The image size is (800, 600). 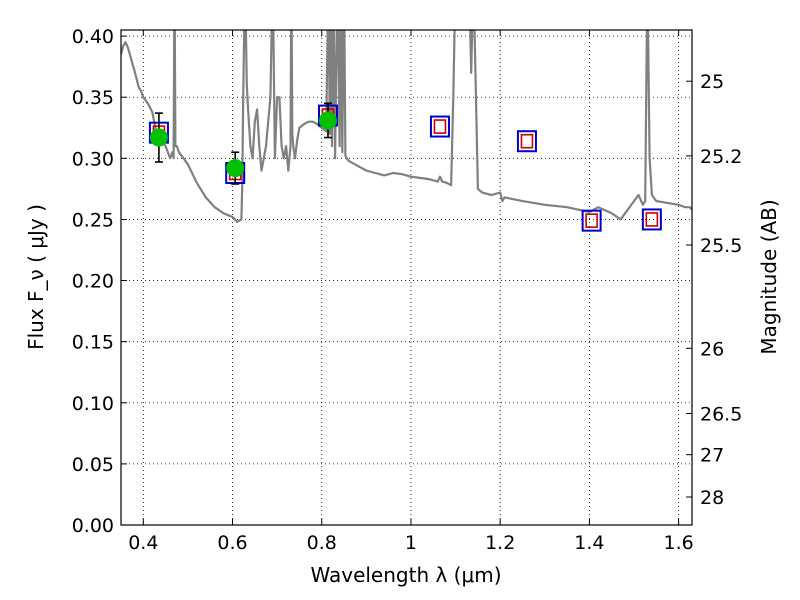 I want to click on magnitude-axis: 25 25.2 25.5 26 26.5 27 28, so click(x=714, y=290).